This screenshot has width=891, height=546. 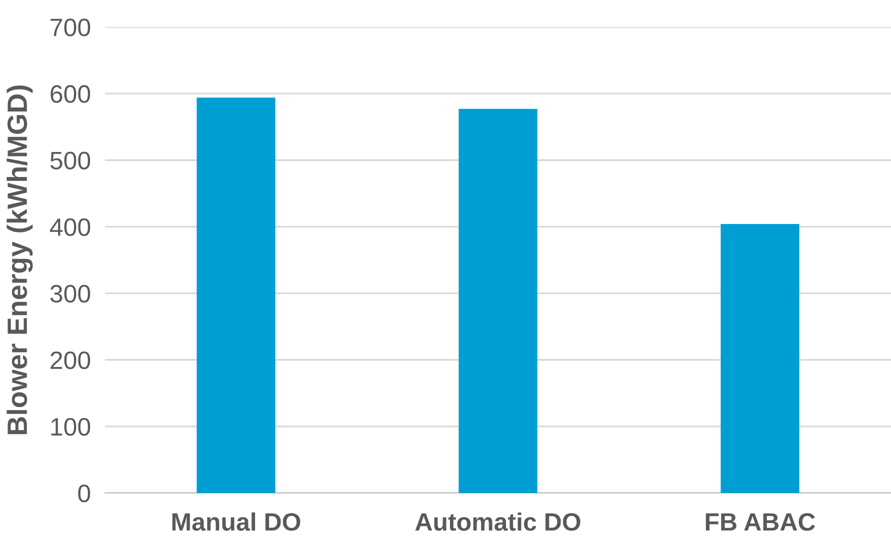 I want to click on y-tick-label: 600, so click(x=70, y=94).